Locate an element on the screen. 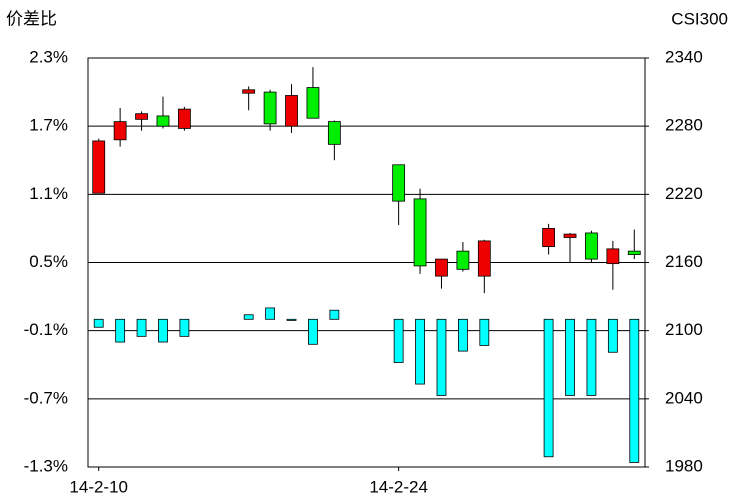 The height and width of the screenshot is (504, 735). y-axis-title: 价差比 is located at coordinates (31, 18).